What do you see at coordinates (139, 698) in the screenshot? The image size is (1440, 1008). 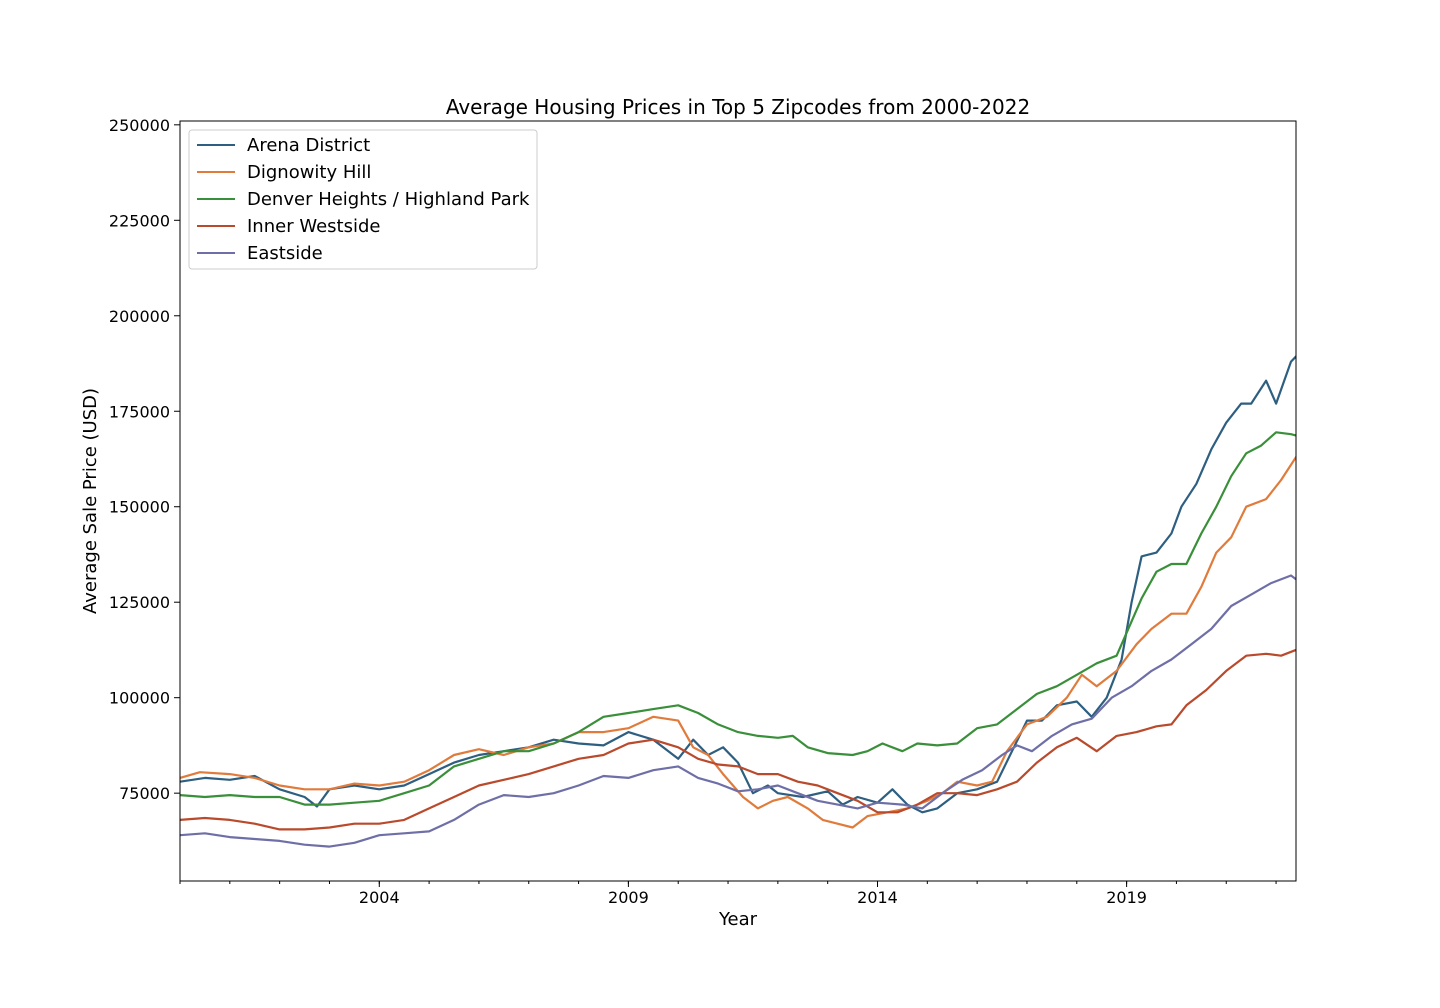 I see `y-tick-label: 100000` at bounding box center [139, 698].